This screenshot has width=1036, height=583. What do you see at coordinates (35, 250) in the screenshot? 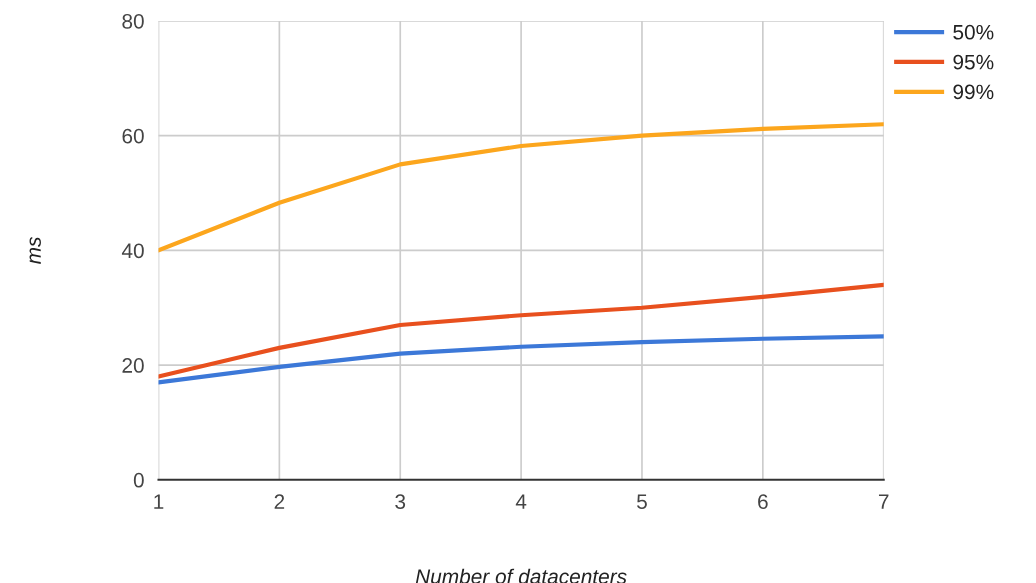
I see `y-axis-title: ms` at bounding box center [35, 250].